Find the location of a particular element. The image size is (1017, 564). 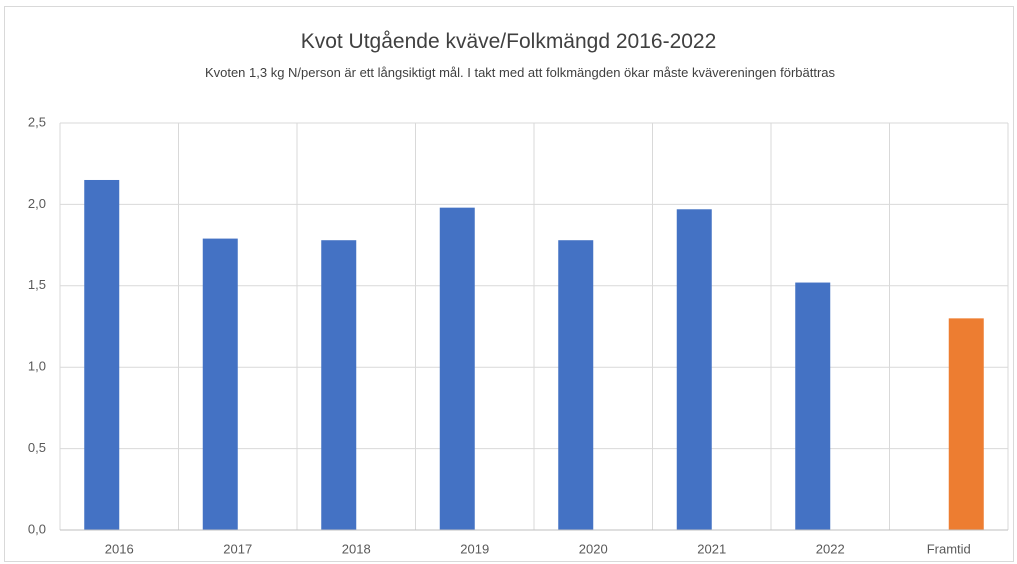

x-tick-label: 2017 is located at coordinates (237, 548).